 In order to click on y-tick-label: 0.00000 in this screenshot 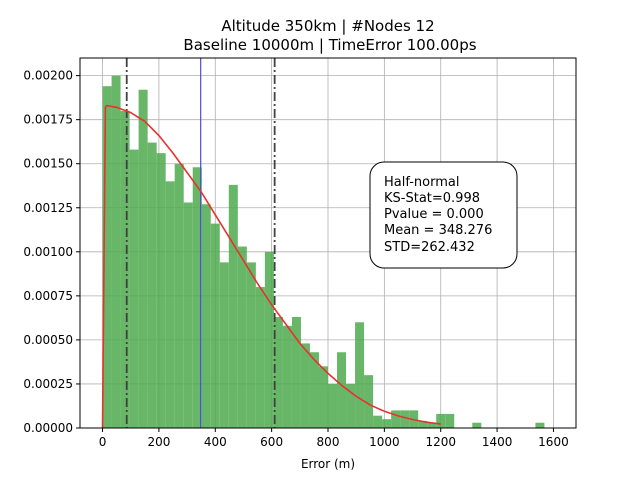, I will do `click(48, 428)`.